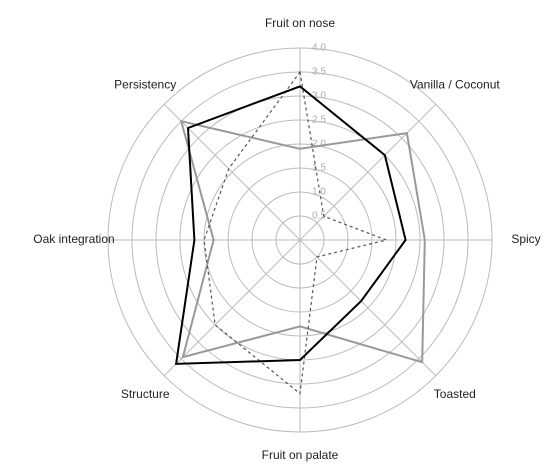 The image size is (544, 464). Describe the element at coordinates (319, 168) in the screenshot. I see `r-tick-label: 1.5` at that location.